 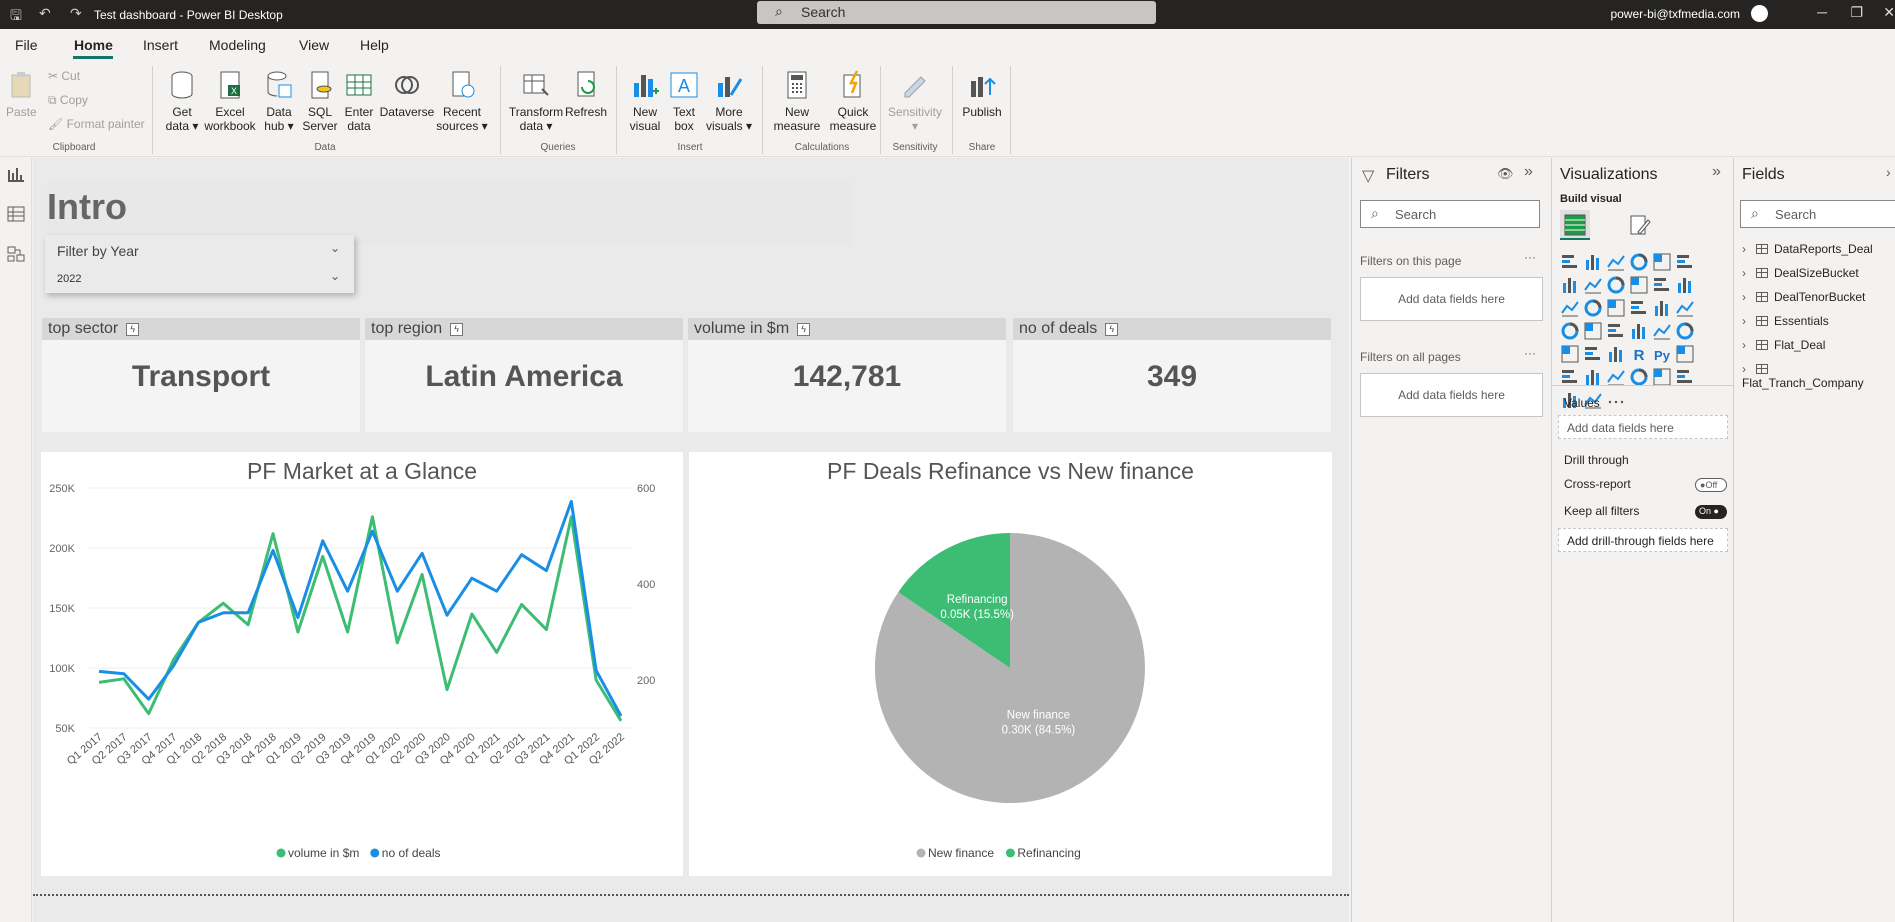 What do you see at coordinates (847, 375) in the screenshot?
I see `card-volume: volume in $m ϟ 142,781` at bounding box center [847, 375].